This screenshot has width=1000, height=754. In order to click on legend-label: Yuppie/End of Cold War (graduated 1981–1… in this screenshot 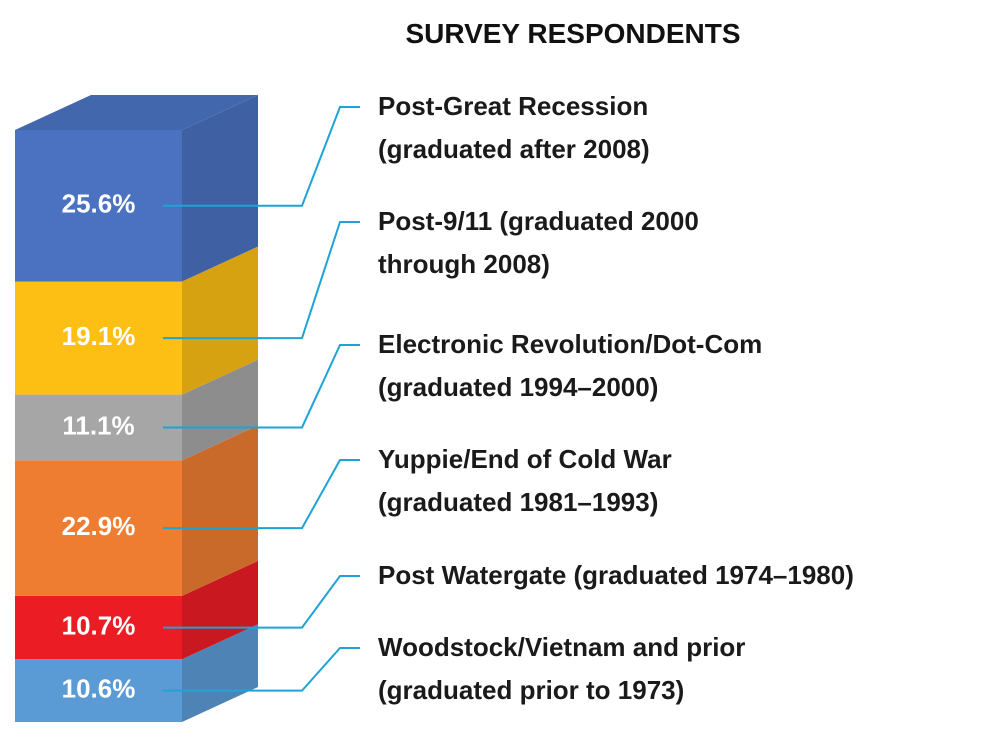, I will do `click(525, 480)`.